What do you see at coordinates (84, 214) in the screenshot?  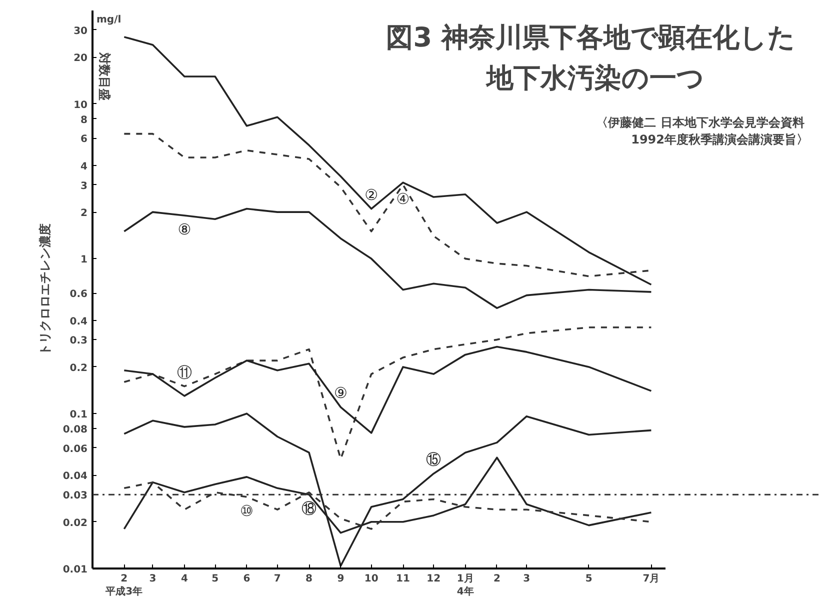 I see `y-tick-label: 2` at bounding box center [84, 214].